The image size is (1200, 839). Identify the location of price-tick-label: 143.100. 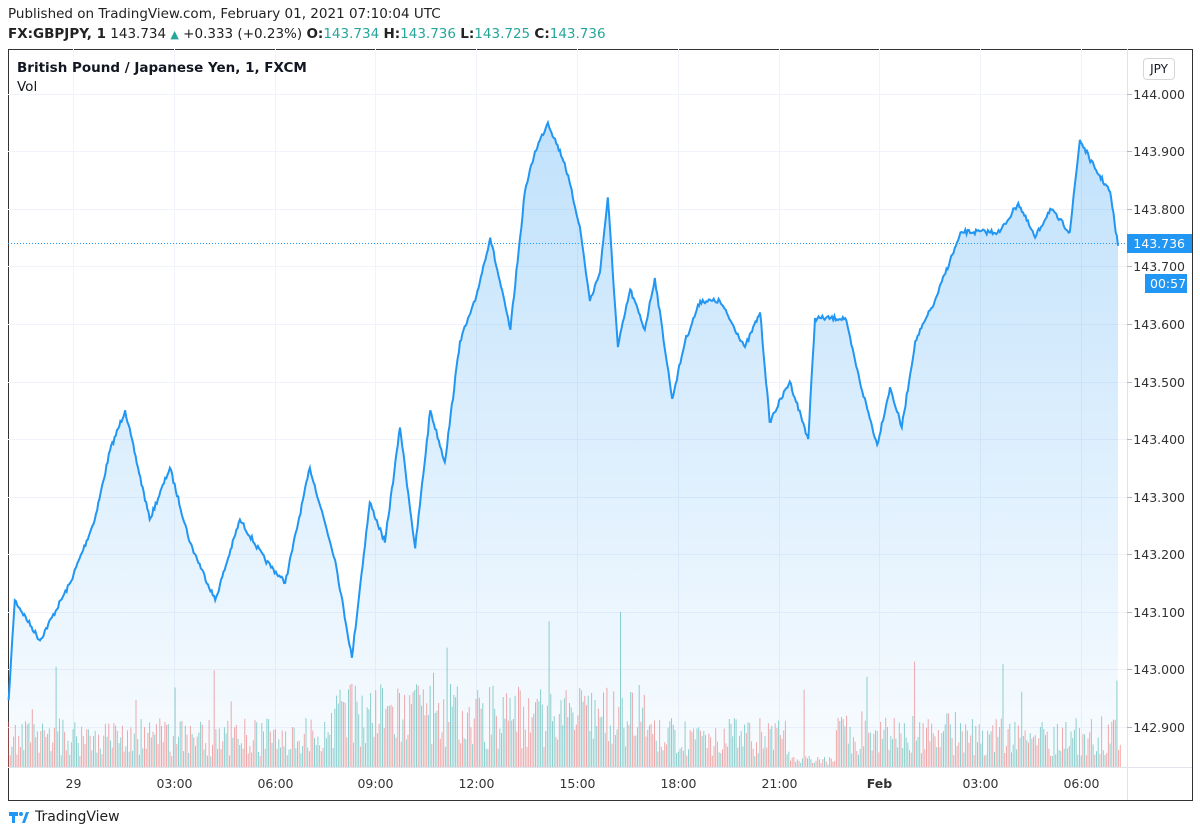
(1159, 612).